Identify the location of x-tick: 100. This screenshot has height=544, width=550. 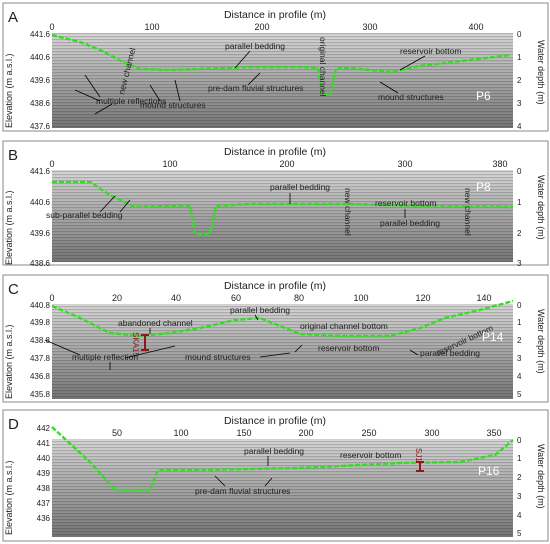
(151, 27).